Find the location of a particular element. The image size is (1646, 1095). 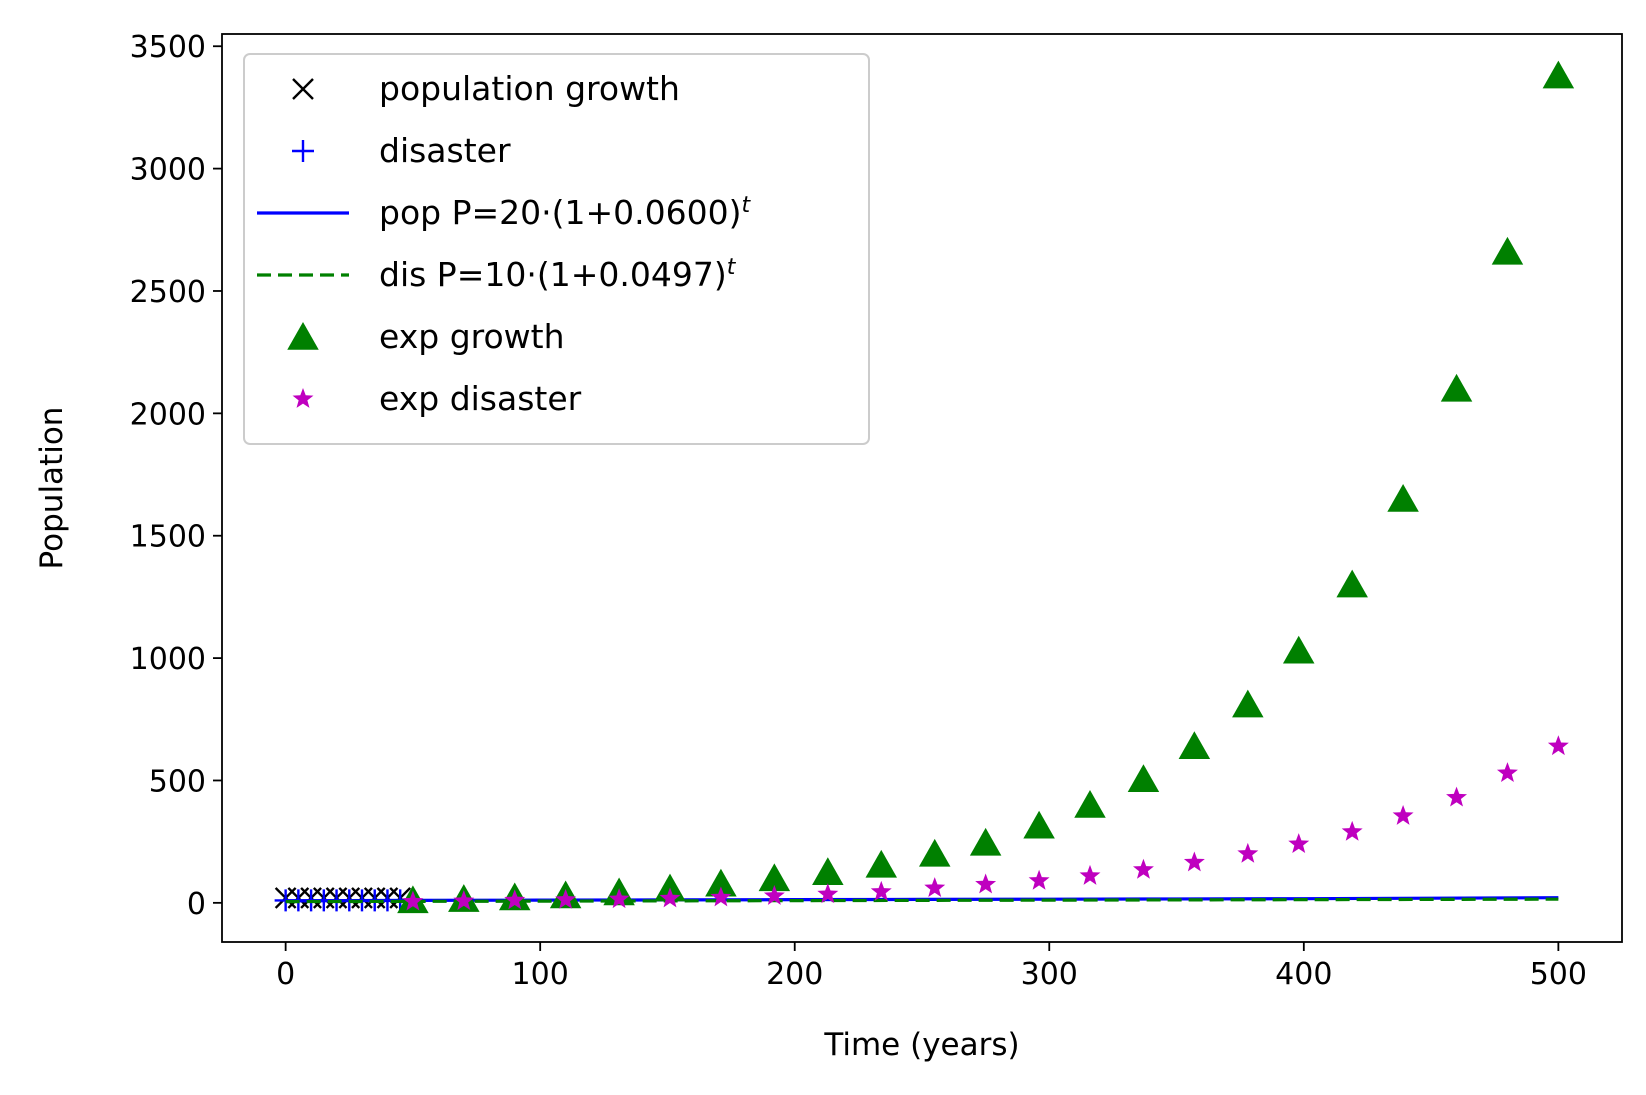

legend-entry-2: pop P=20·(1+0.0600)t is located at coordinates (504, 212).